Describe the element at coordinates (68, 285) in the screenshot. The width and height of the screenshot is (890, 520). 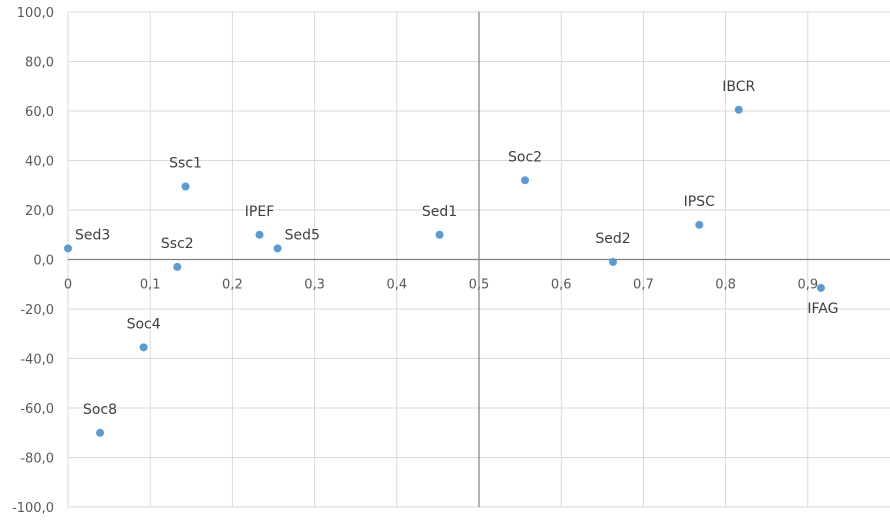
I see `x-tick-label: 0` at that location.